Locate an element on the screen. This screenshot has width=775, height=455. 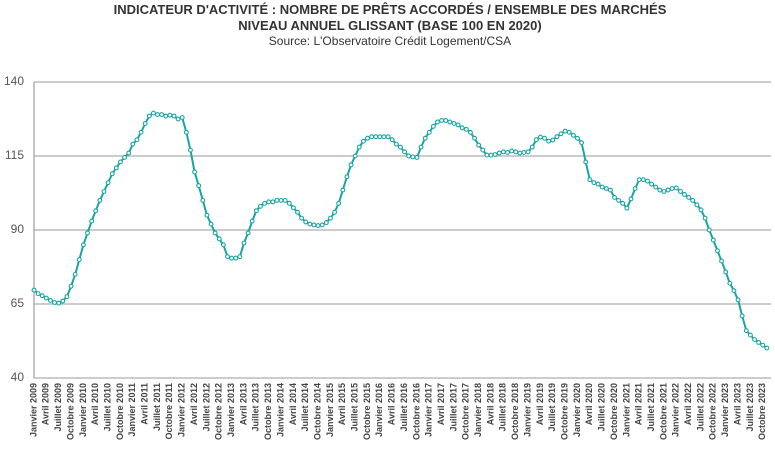
x-tick-label: Janvier 2017 is located at coordinates (429, 410).